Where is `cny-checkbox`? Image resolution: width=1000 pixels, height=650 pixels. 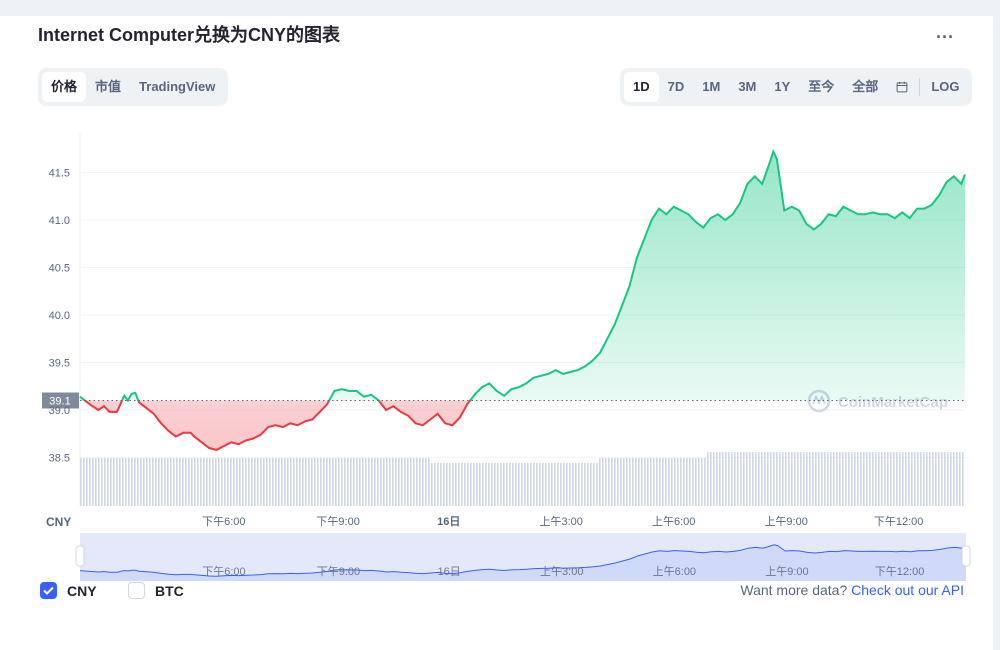 cny-checkbox is located at coordinates (48, 590).